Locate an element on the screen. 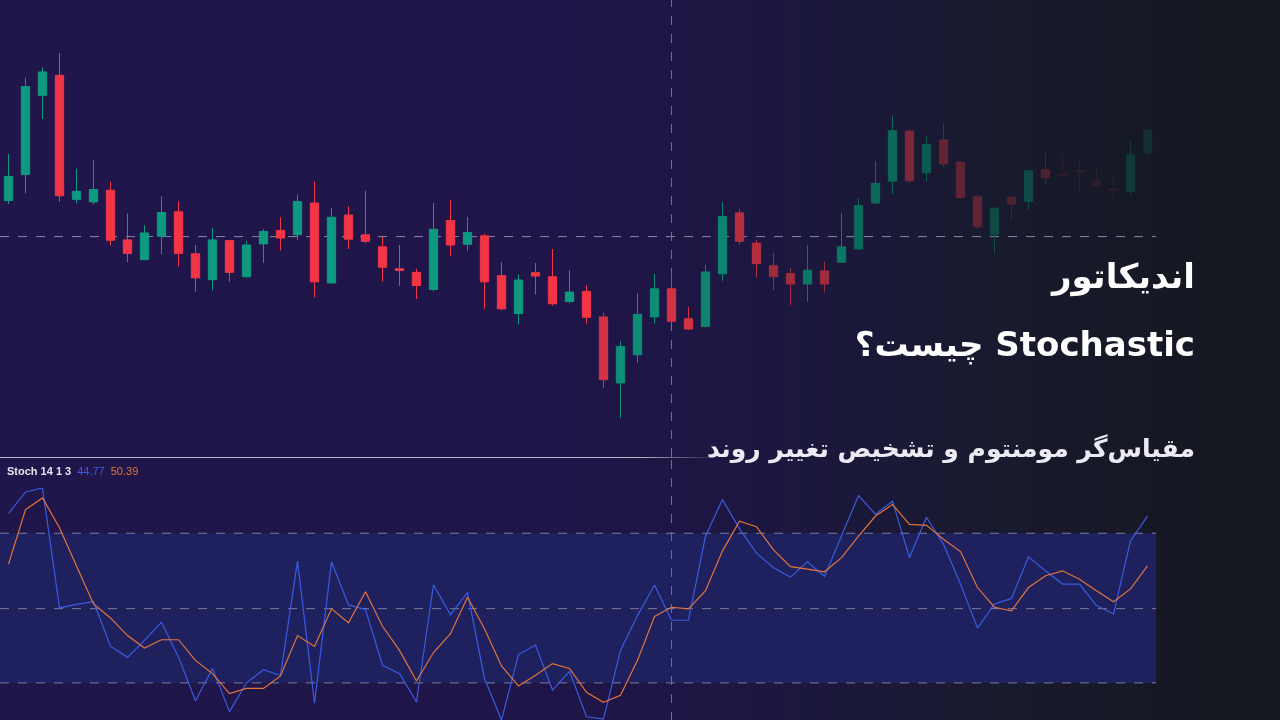 This screenshot has width=1280, height=720. text: 44.77 is located at coordinates (91, 471).